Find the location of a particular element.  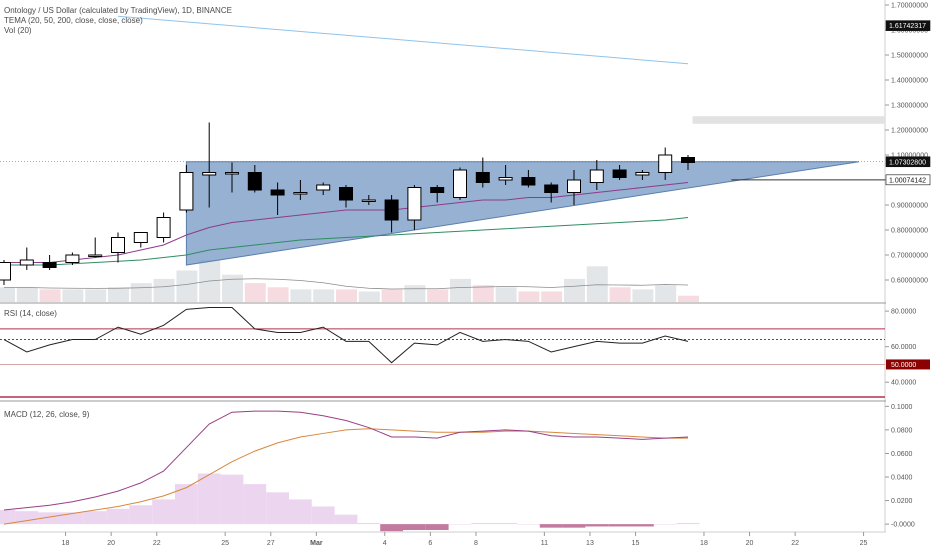

tema-legend: TEMA (20, 50, 200, close, close, close) is located at coordinates (73, 20).